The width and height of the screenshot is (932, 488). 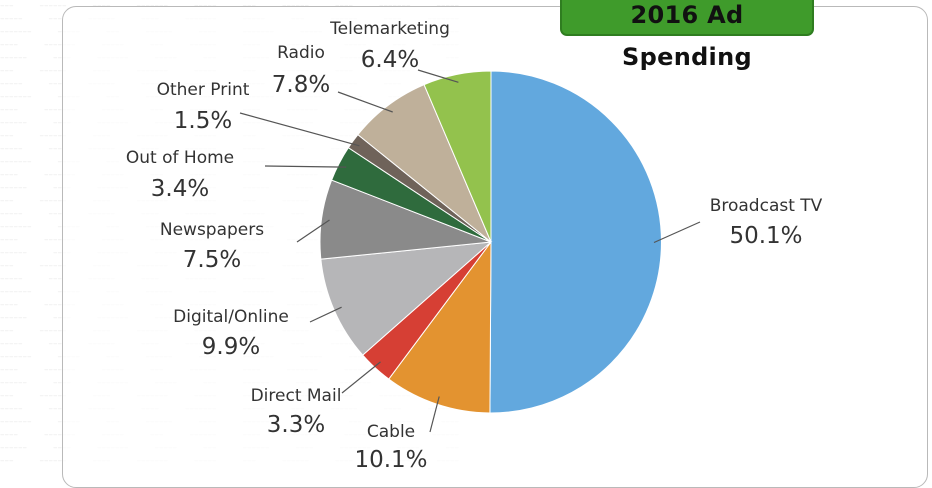 What do you see at coordinates (390, 60) in the screenshot?
I see `value-label: 6.4%` at bounding box center [390, 60].